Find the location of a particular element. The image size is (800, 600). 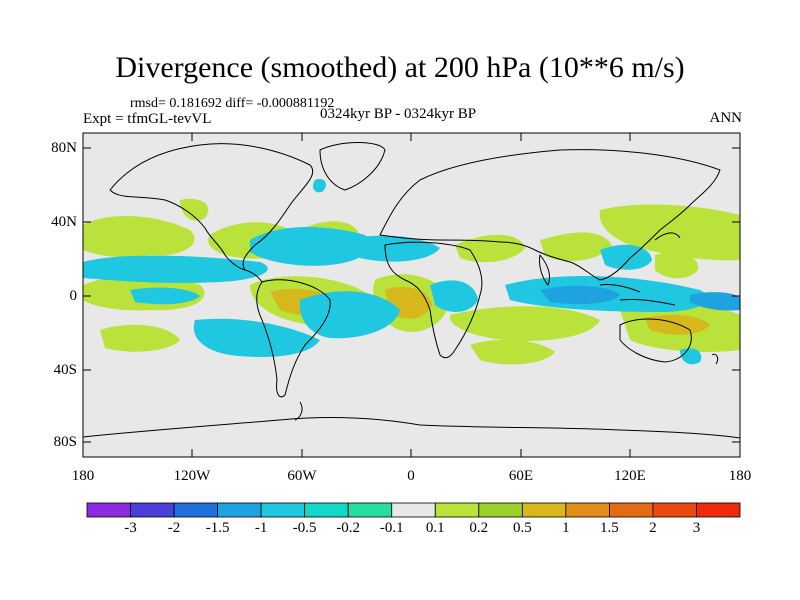

colorbar-label: 3 is located at coordinates (696, 528).